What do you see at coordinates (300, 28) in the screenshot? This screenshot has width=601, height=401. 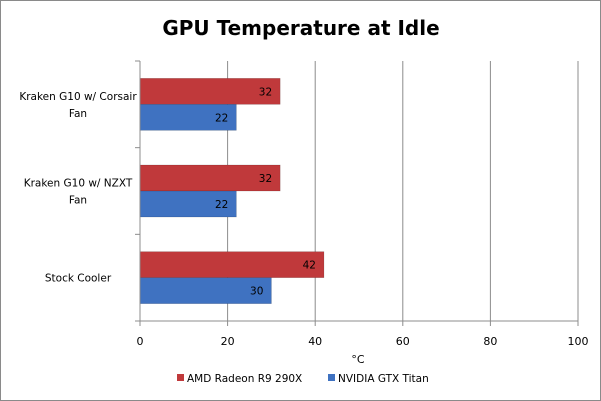 I see `chart-title: GPU Temperature at Idle` at bounding box center [300, 28].